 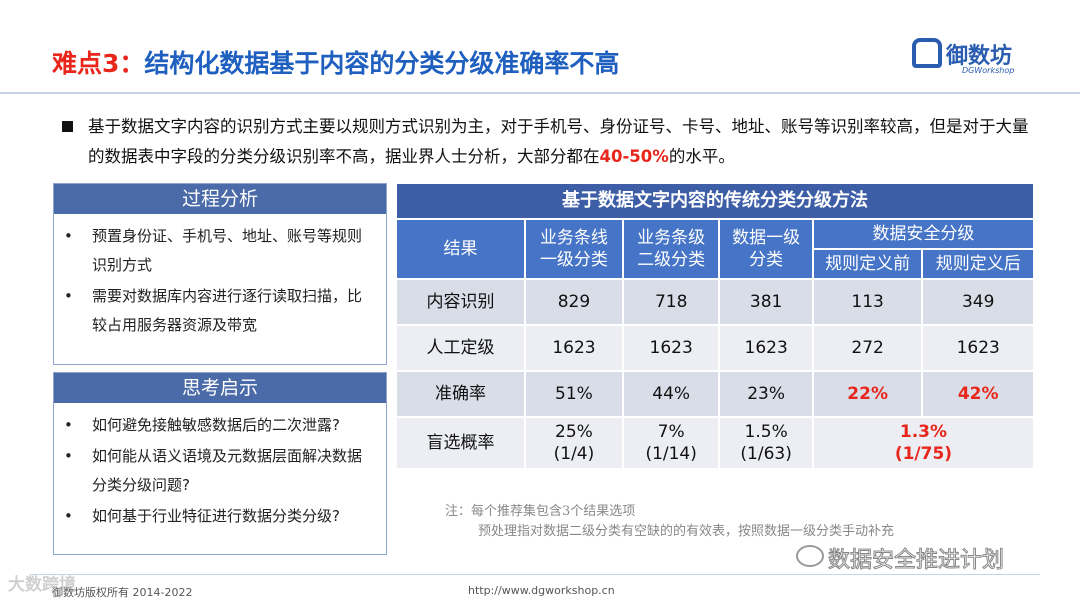 I want to click on row-label: 内容识别, so click(x=460, y=302).